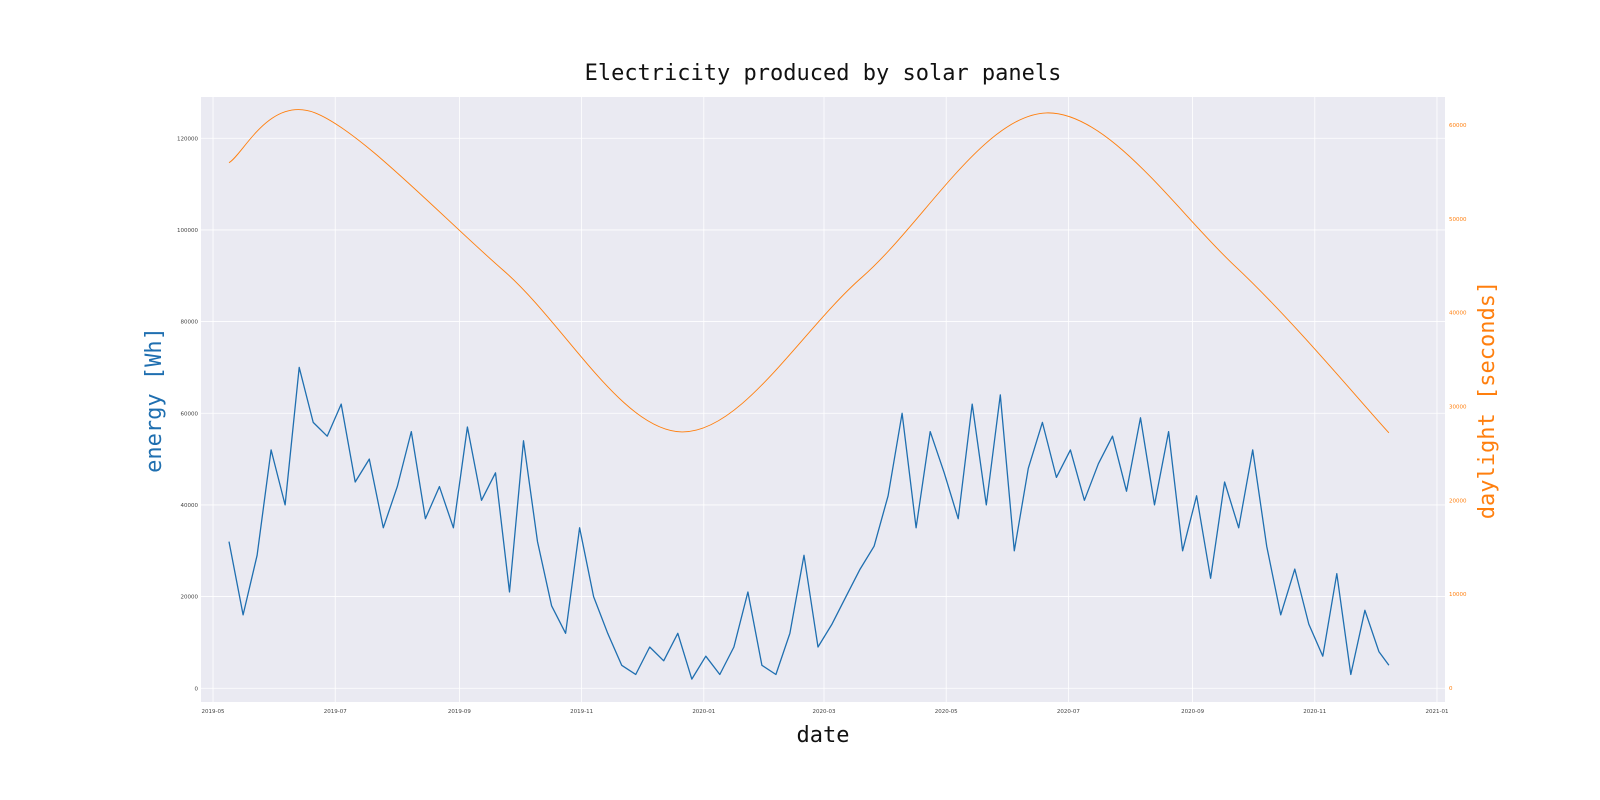  I want to click on x-tick-label: 2019-09, so click(459, 712).